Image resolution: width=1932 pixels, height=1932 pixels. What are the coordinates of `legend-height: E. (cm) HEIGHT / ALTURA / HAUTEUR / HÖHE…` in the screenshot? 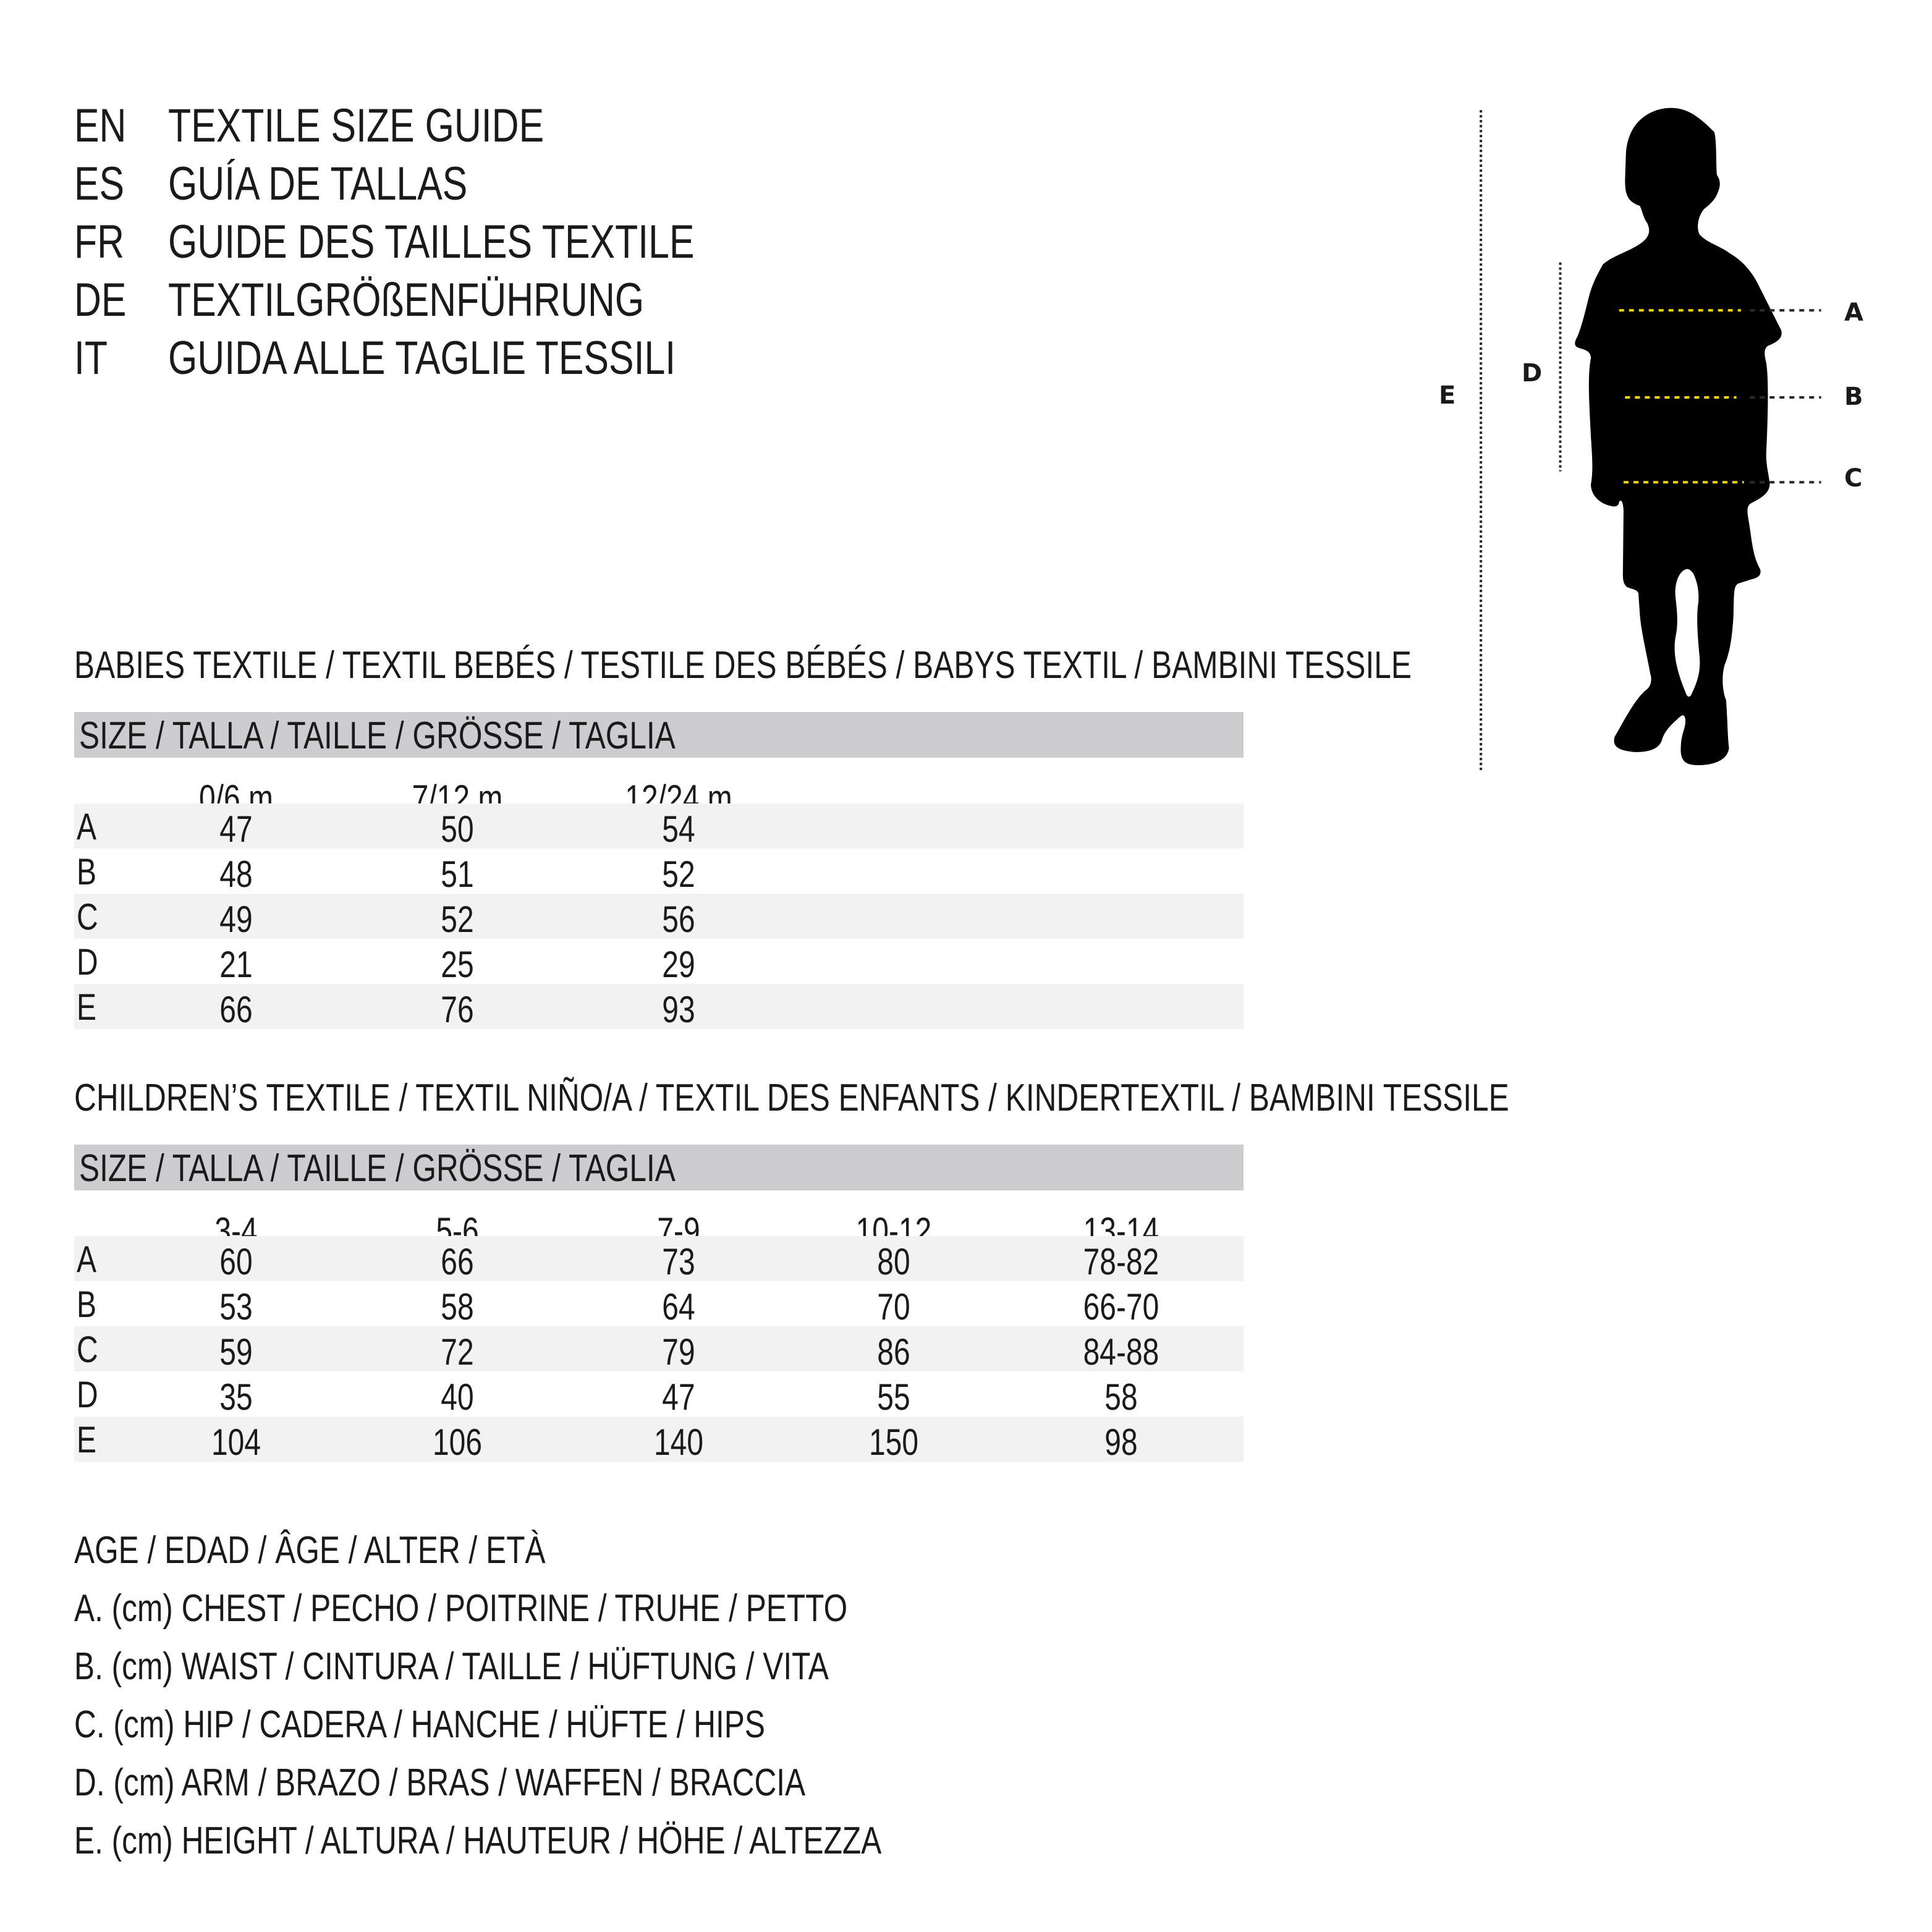 It's located at (478, 1841).